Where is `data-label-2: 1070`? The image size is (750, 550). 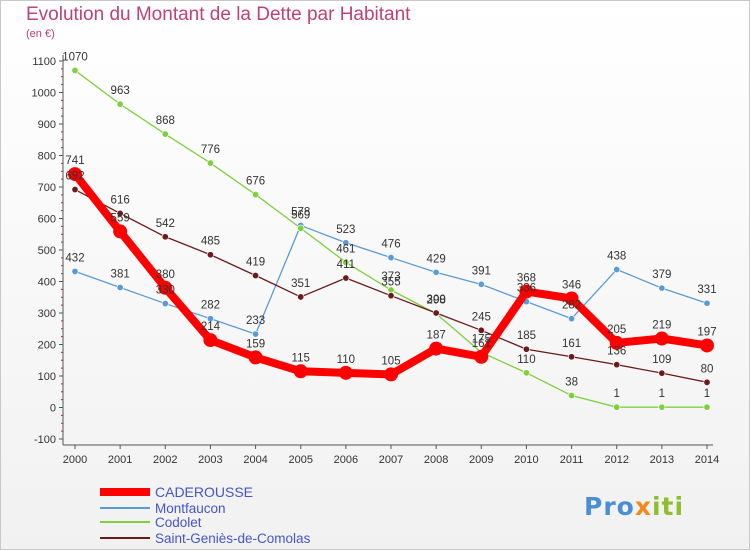
data-label-2: 1070 is located at coordinates (75, 57).